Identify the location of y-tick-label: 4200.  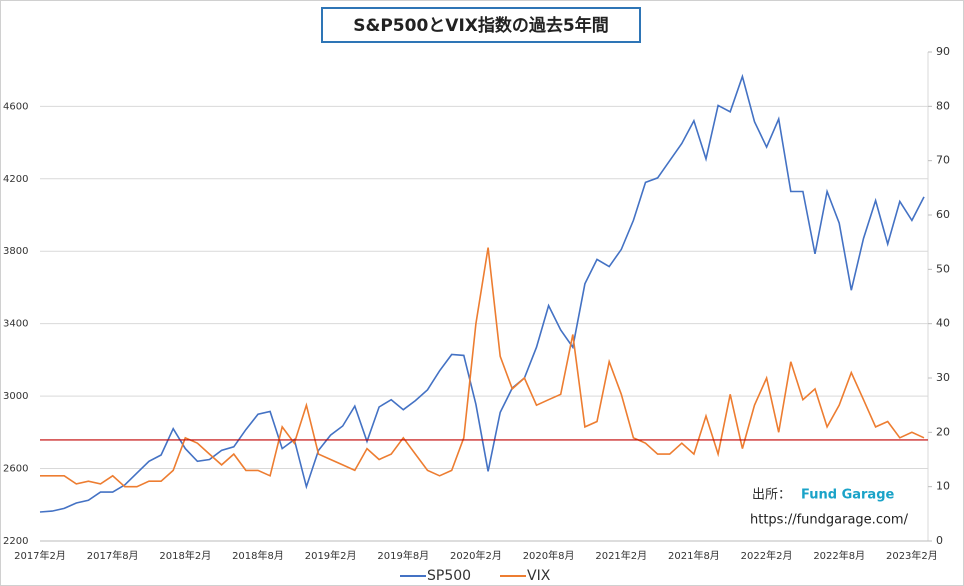
(15, 179).